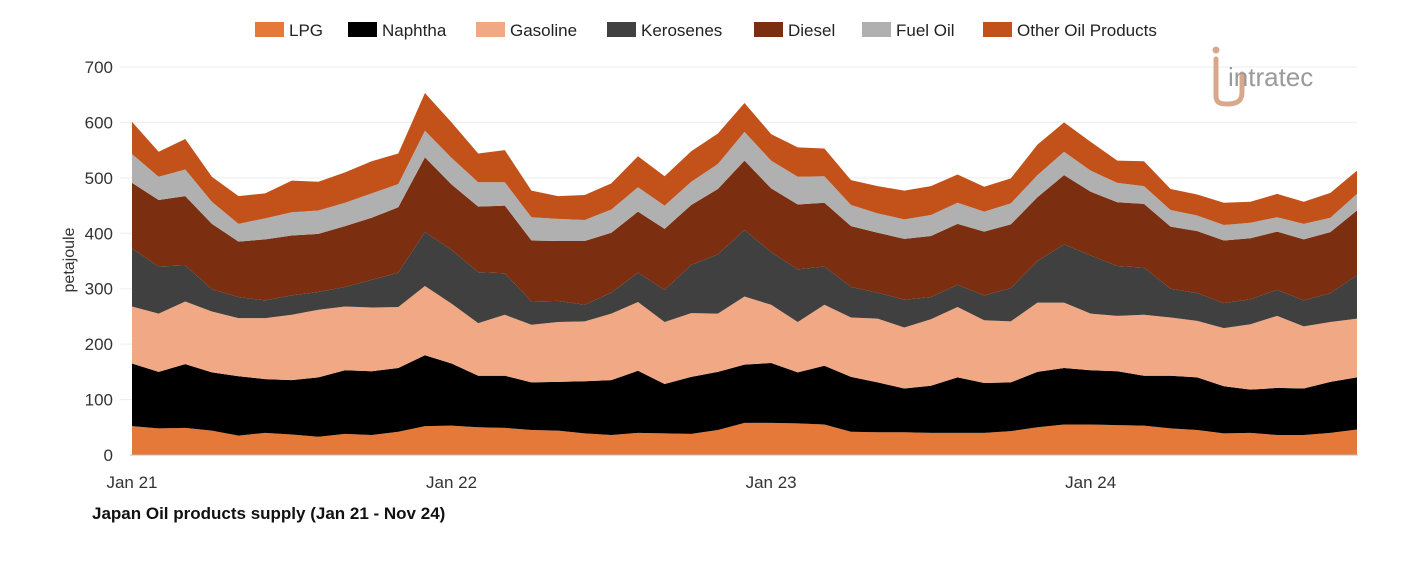 Image resolution: width=1401 pixels, height=561 pixels. What do you see at coordinates (771, 482) in the screenshot?
I see `x-tick-label: Jan 23` at bounding box center [771, 482].